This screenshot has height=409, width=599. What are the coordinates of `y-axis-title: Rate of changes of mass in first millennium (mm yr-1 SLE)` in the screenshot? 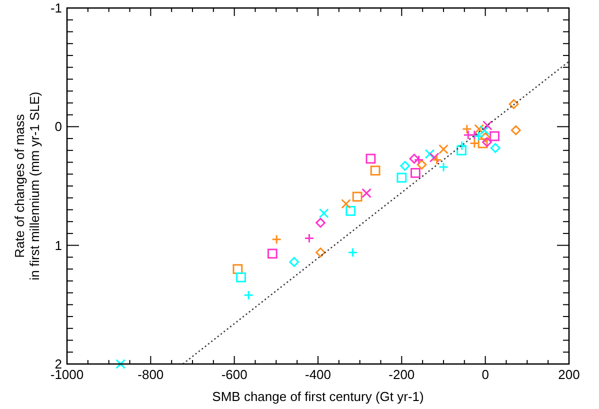 It's located at (27, 186).